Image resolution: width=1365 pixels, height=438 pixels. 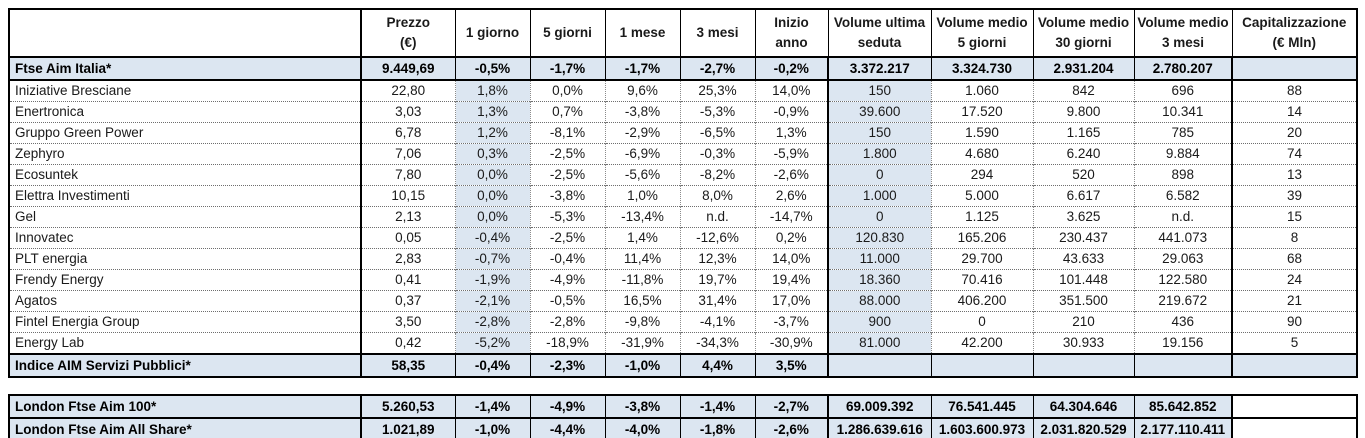 What do you see at coordinates (642, 154) in the screenshot?
I see `table-cell: -6,9%` at bounding box center [642, 154].